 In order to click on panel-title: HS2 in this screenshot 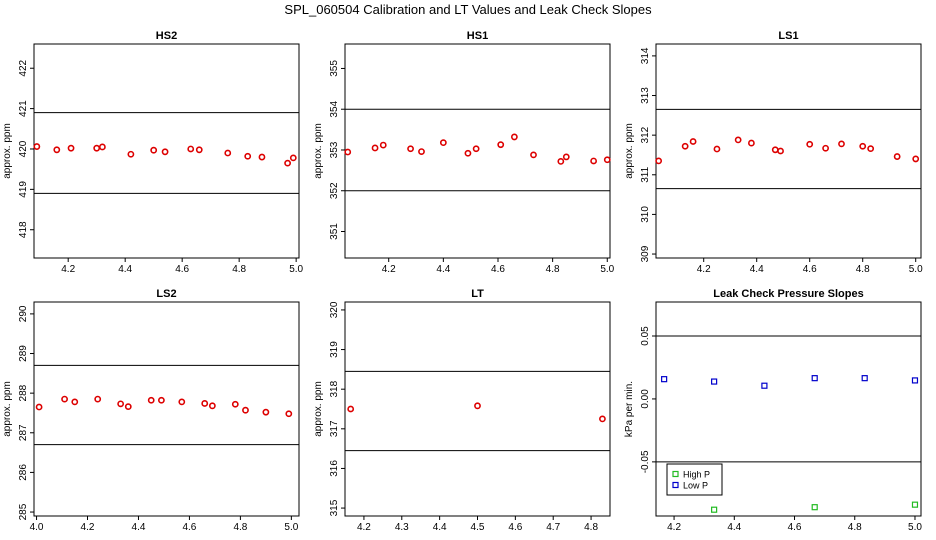, I will do `click(166, 36)`.